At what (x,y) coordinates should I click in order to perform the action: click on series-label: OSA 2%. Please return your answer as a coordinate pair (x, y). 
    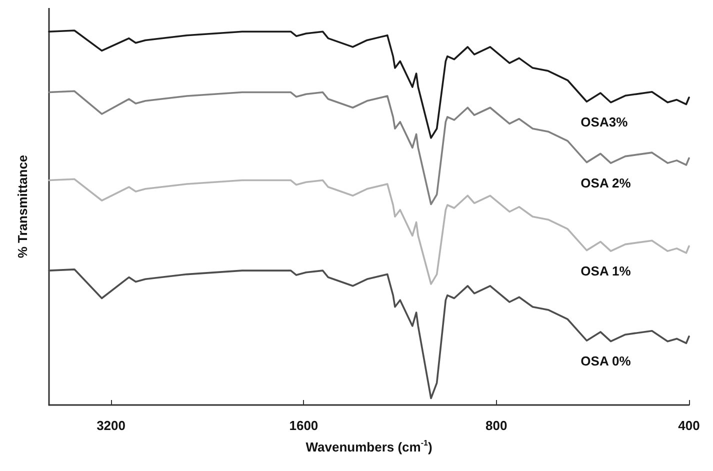
    Looking at the image, I should click on (606, 182).